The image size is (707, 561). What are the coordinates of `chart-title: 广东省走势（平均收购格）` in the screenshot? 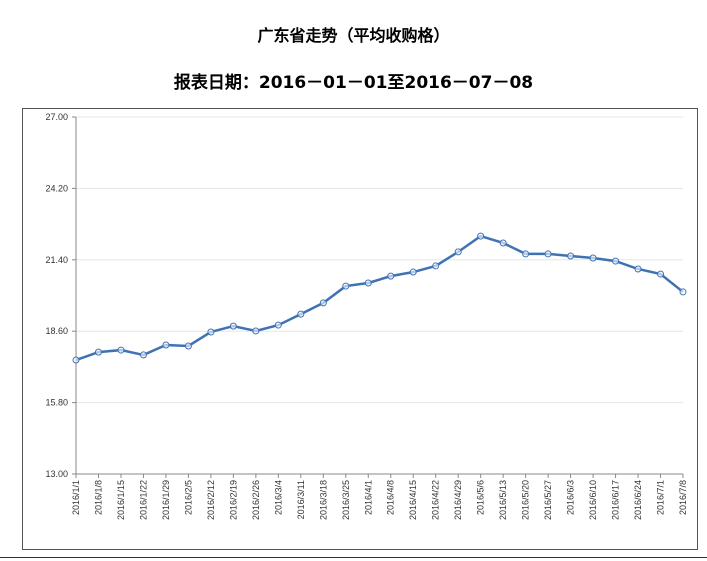 It's located at (353, 35).